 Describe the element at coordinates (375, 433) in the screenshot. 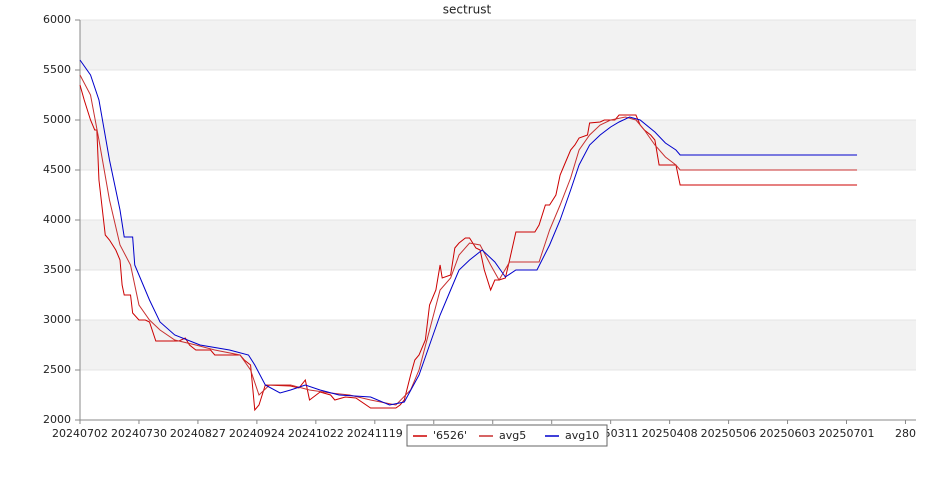

I see `x-tick-label: 20241119` at that location.